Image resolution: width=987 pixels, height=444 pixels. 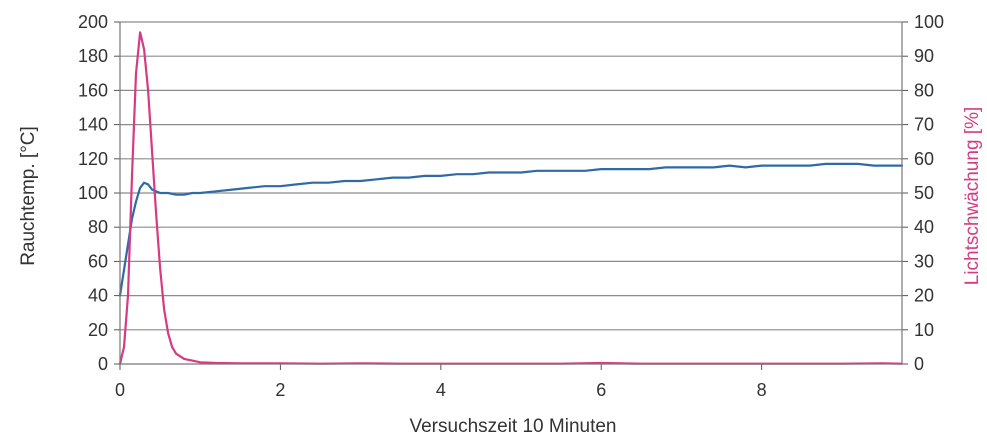 What do you see at coordinates (512, 426) in the screenshot?
I see `x-axis-title: Versuchszeit 10 Minuten` at bounding box center [512, 426].